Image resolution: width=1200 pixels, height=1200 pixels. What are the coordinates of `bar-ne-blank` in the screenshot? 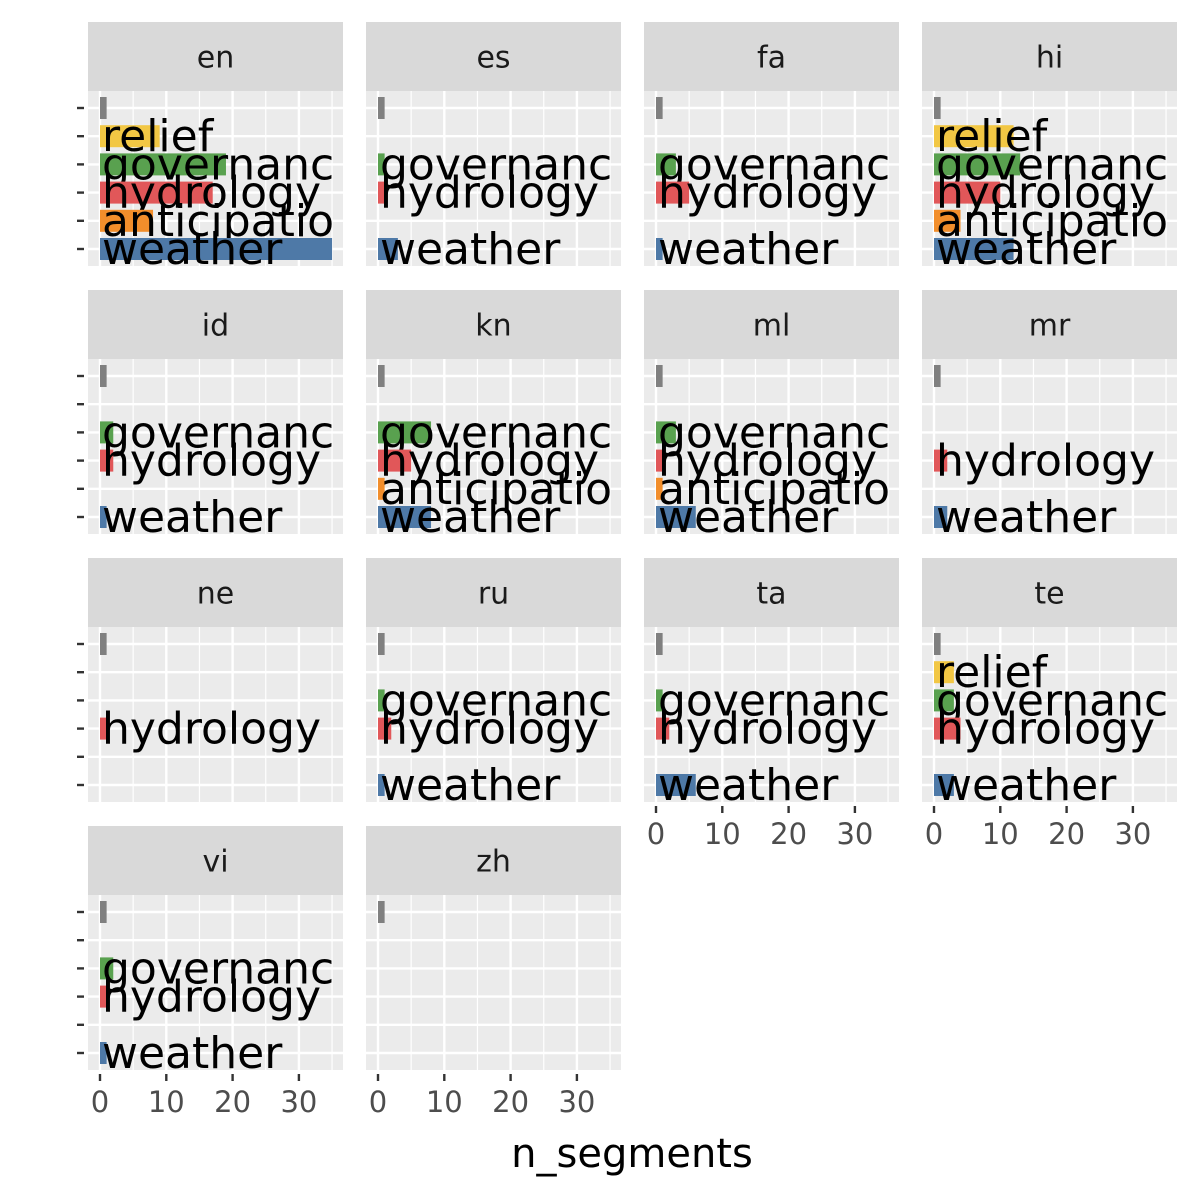 It's located at (103, 644).